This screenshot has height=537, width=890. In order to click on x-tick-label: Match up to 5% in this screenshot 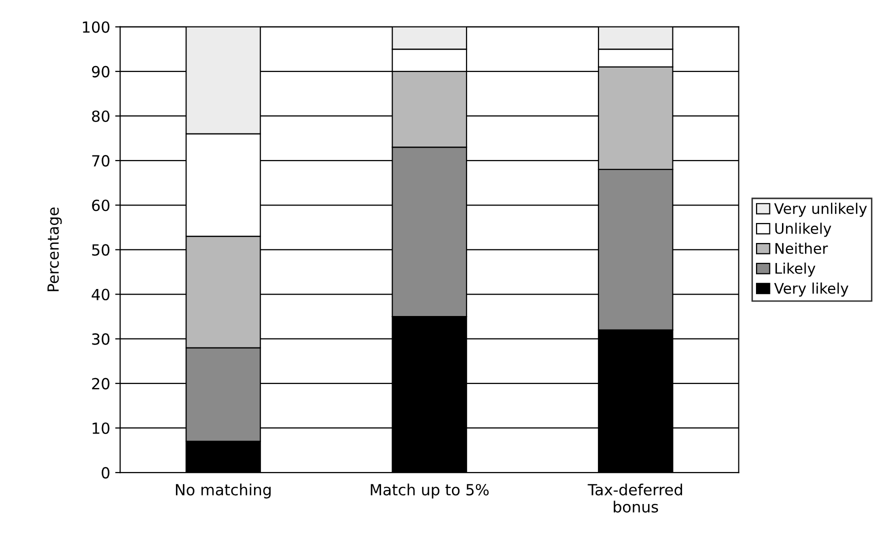, I will do `click(429, 491)`.